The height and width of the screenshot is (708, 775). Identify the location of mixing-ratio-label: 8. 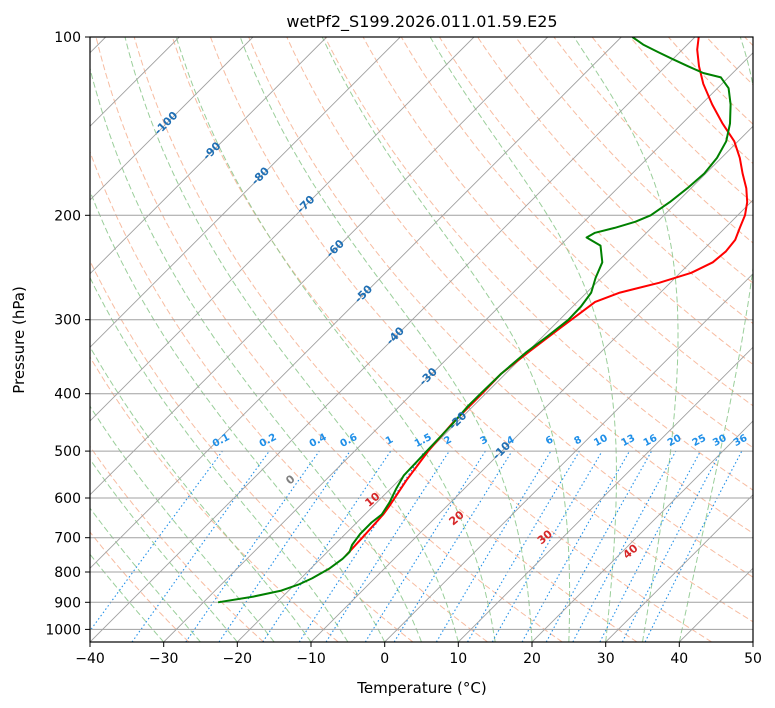
(578, 440).